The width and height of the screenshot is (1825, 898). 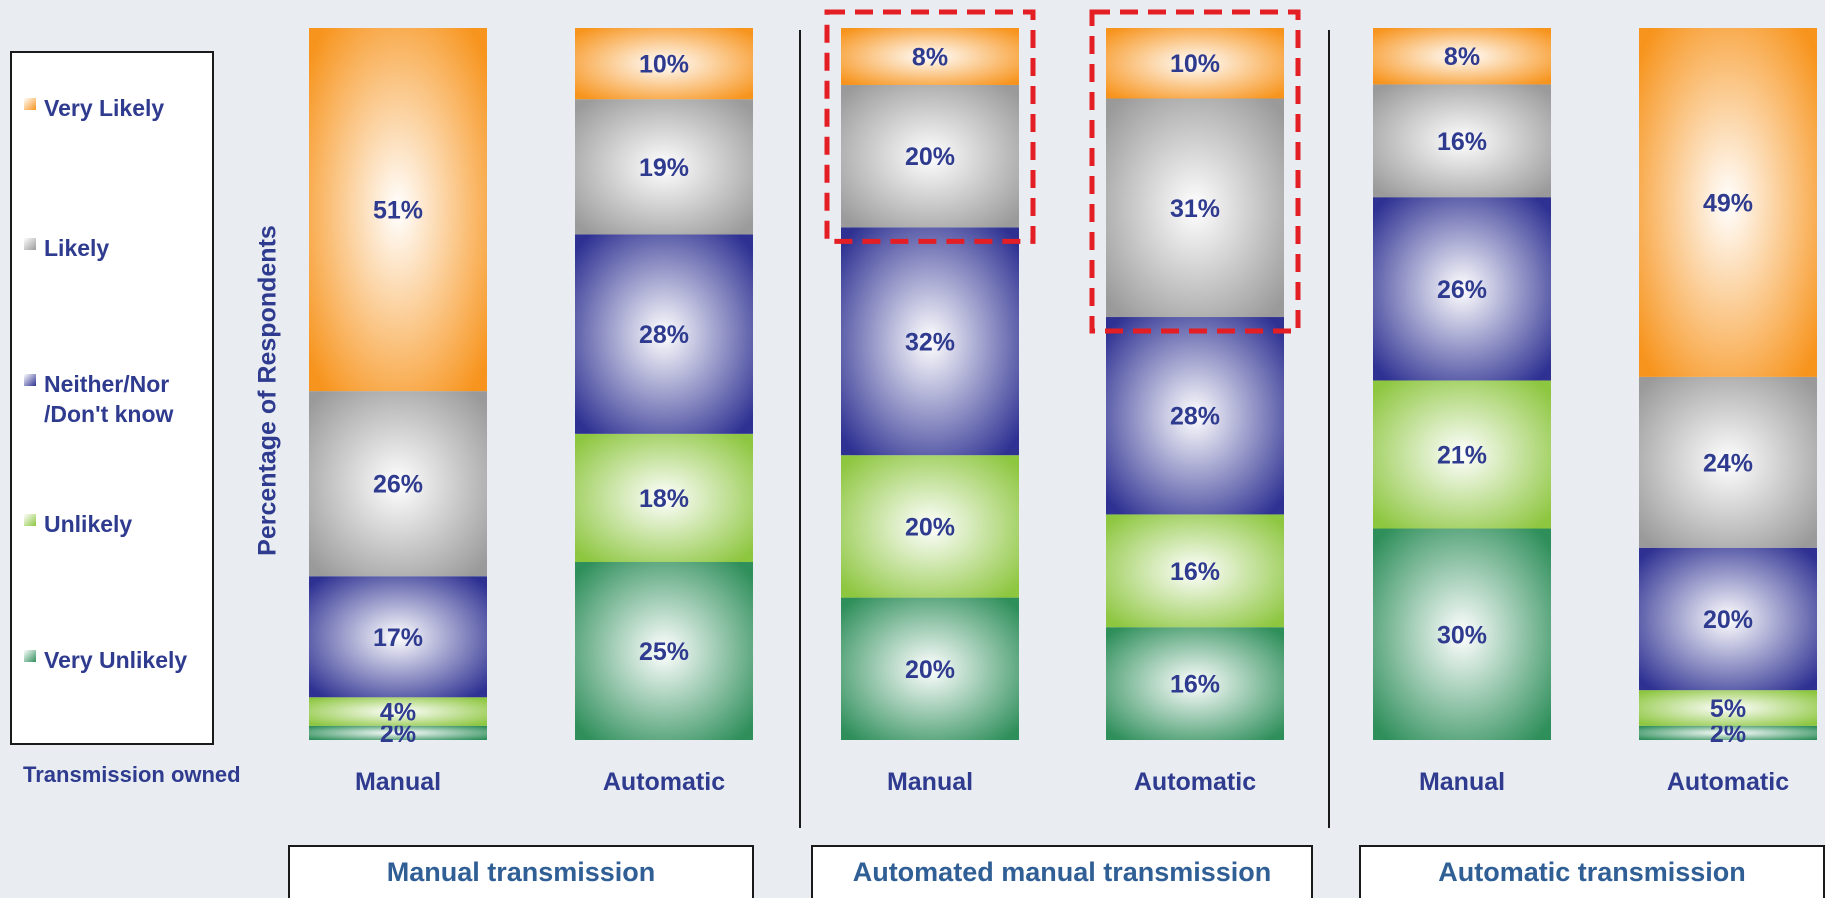 I want to click on data-label-g1-b1-unlikely: 16%, so click(x=1195, y=572).